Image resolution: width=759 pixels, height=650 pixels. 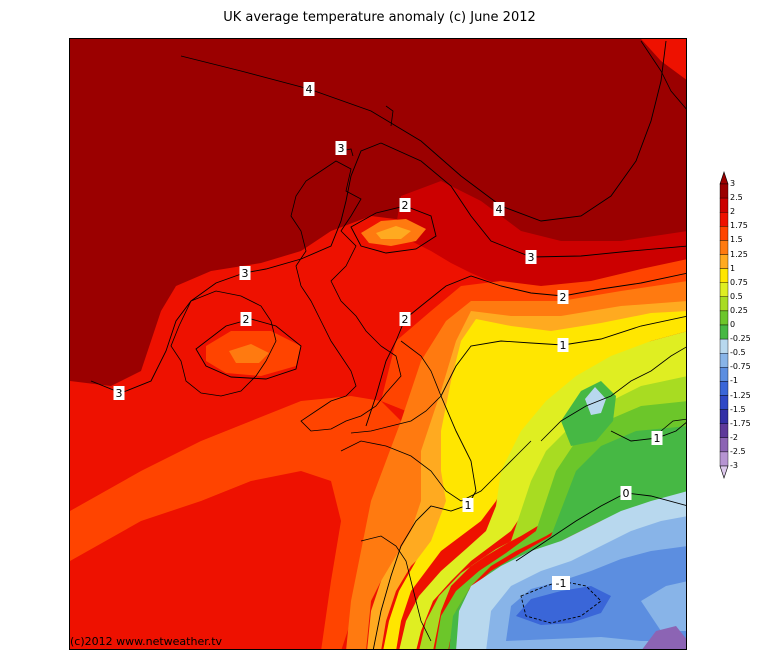 I want to click on colorbar-tick-label: -2, so click(x=734, y=437).